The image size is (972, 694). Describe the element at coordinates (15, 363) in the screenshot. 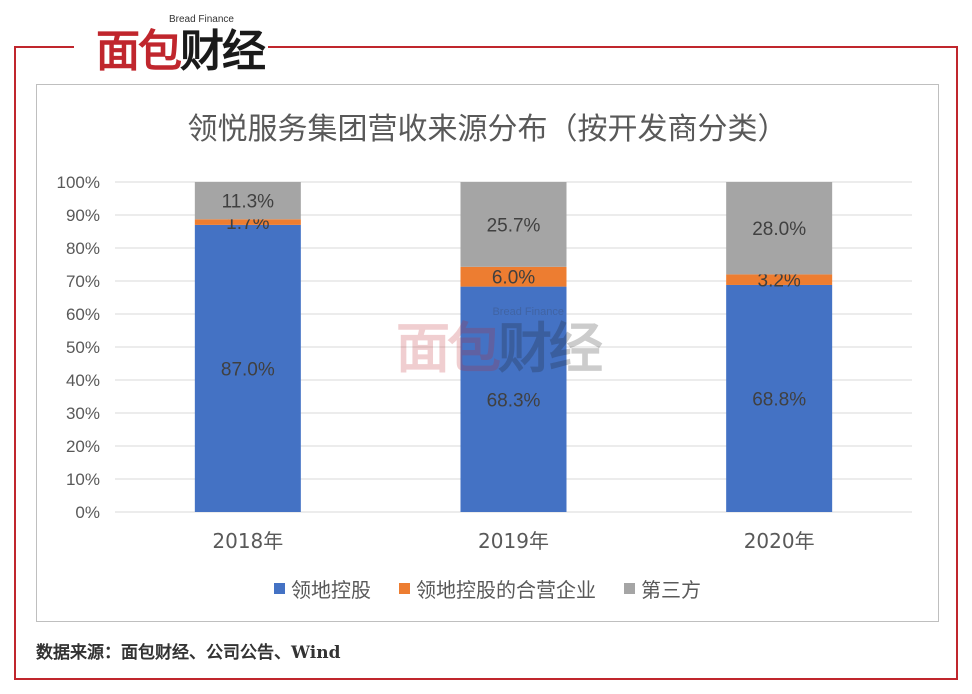

I see `frame-left` at that location.